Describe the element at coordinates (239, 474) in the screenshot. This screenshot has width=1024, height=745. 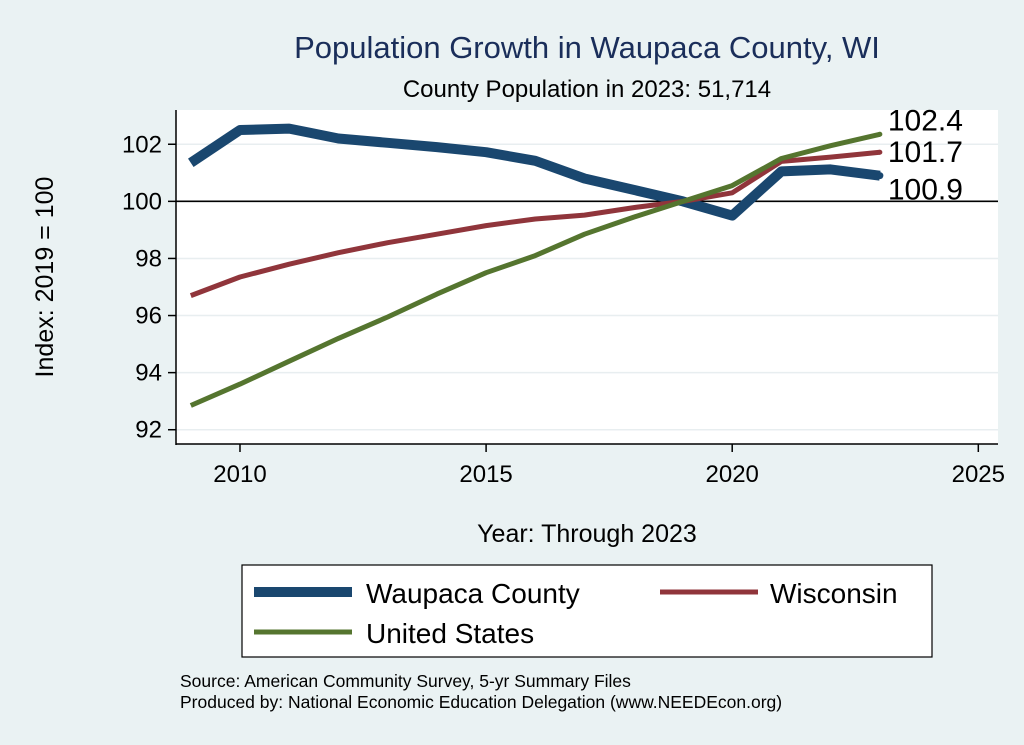
I see `x-tick-label-2010: 2010` at that location.